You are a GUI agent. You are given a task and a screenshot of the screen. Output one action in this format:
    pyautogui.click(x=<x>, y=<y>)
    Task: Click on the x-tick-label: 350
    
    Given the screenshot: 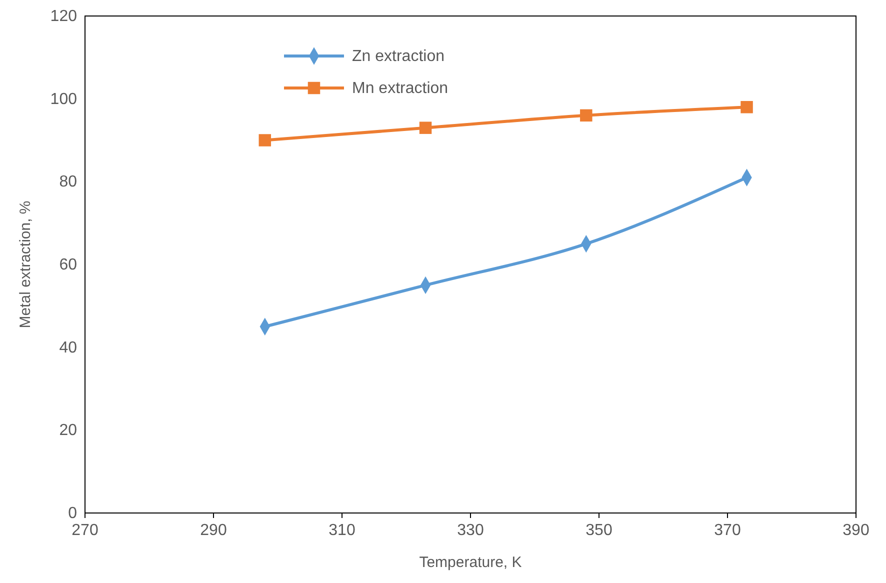 What is the action you would take?
    pyautogui.click(x=599, y=530)
    